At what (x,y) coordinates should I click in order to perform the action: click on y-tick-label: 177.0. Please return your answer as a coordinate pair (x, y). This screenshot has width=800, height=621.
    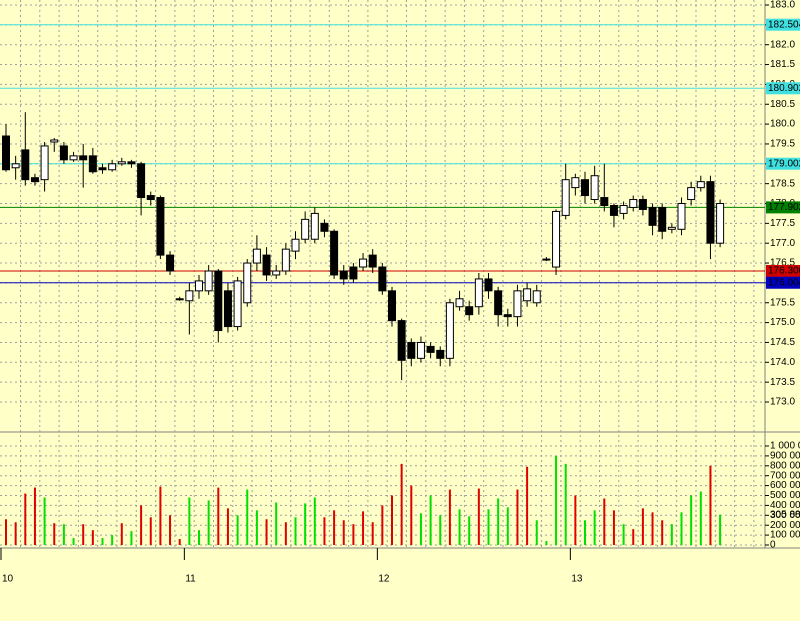
    Looking at the image, I should click on (782, 243).